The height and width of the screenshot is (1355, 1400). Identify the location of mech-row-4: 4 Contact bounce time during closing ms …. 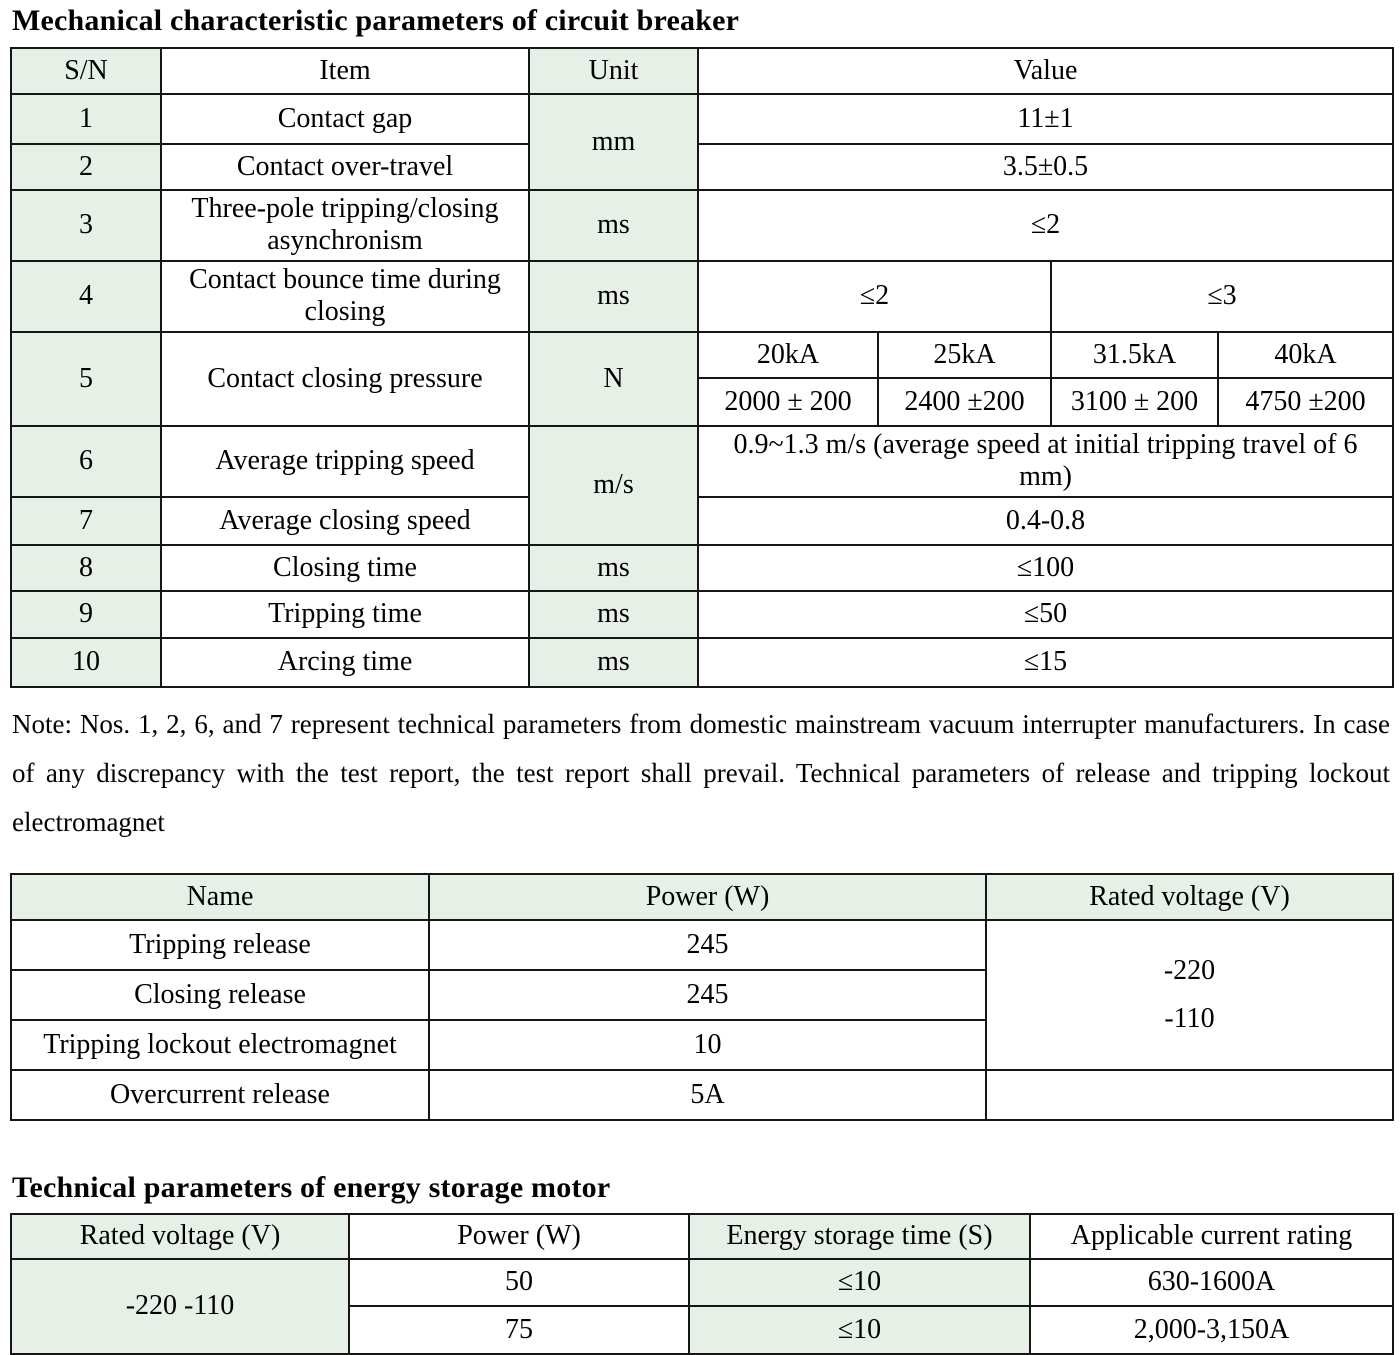
(702, 296).